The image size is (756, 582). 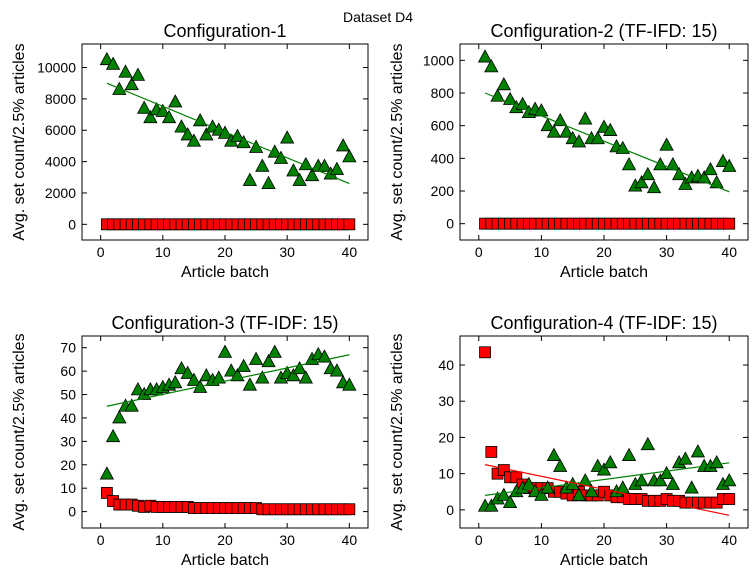 What do you see at coordinates (604, 252) in the screenshot?
I see `chart-2-xtick-label: 20` at bounding box center [604, 252].